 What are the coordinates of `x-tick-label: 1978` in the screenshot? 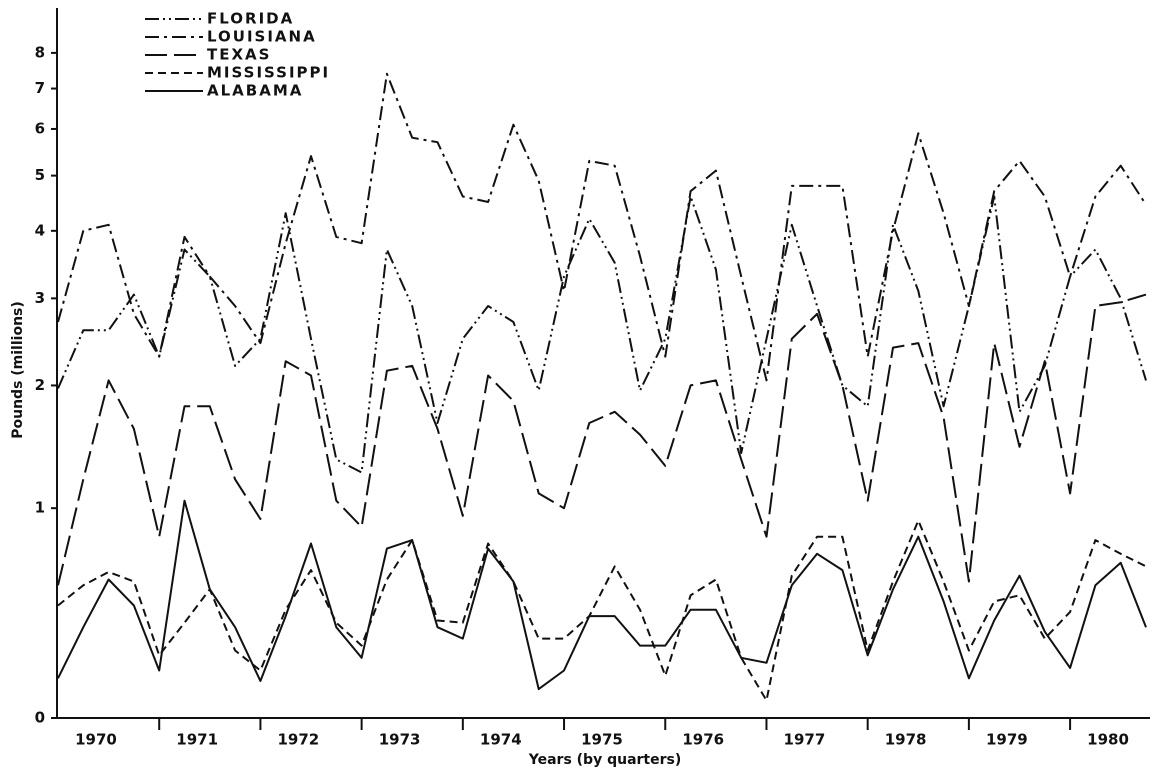 It's located at (906, 740).